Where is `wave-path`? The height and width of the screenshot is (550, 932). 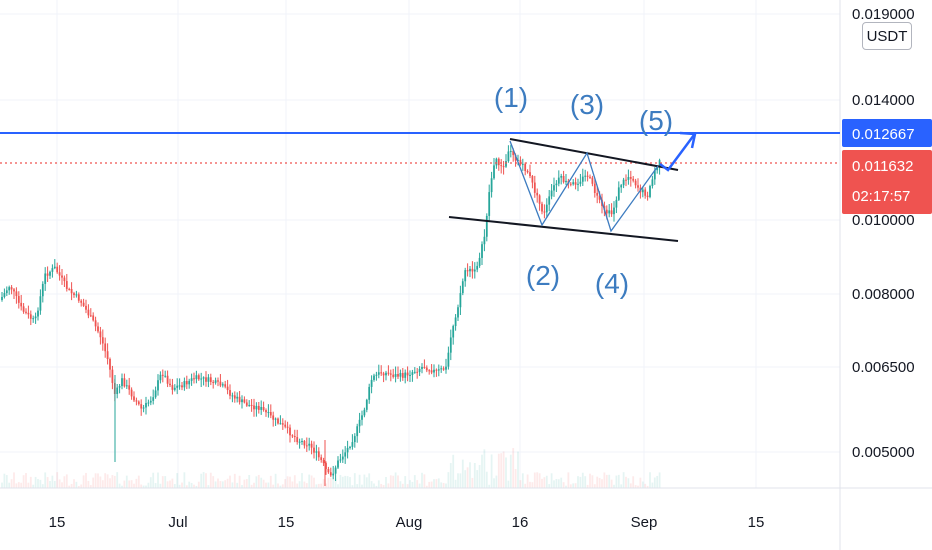 wave-path is located at coordinates (584, 186).